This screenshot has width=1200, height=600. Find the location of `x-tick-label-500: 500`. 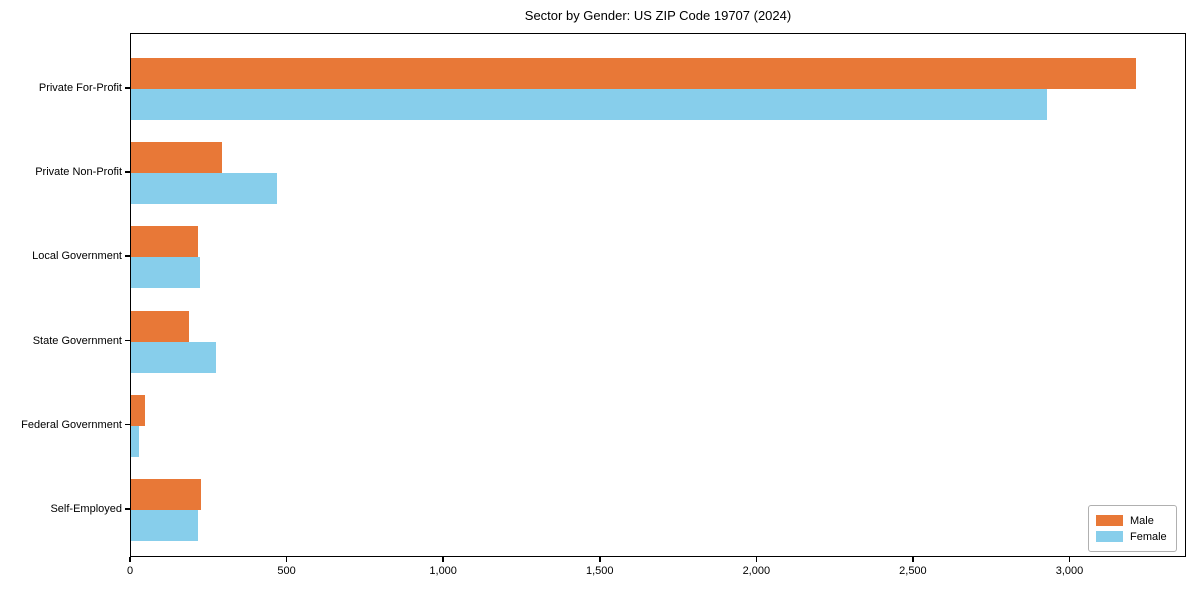

x-tick-label-500: 500 is located at coordinates (286, 571).